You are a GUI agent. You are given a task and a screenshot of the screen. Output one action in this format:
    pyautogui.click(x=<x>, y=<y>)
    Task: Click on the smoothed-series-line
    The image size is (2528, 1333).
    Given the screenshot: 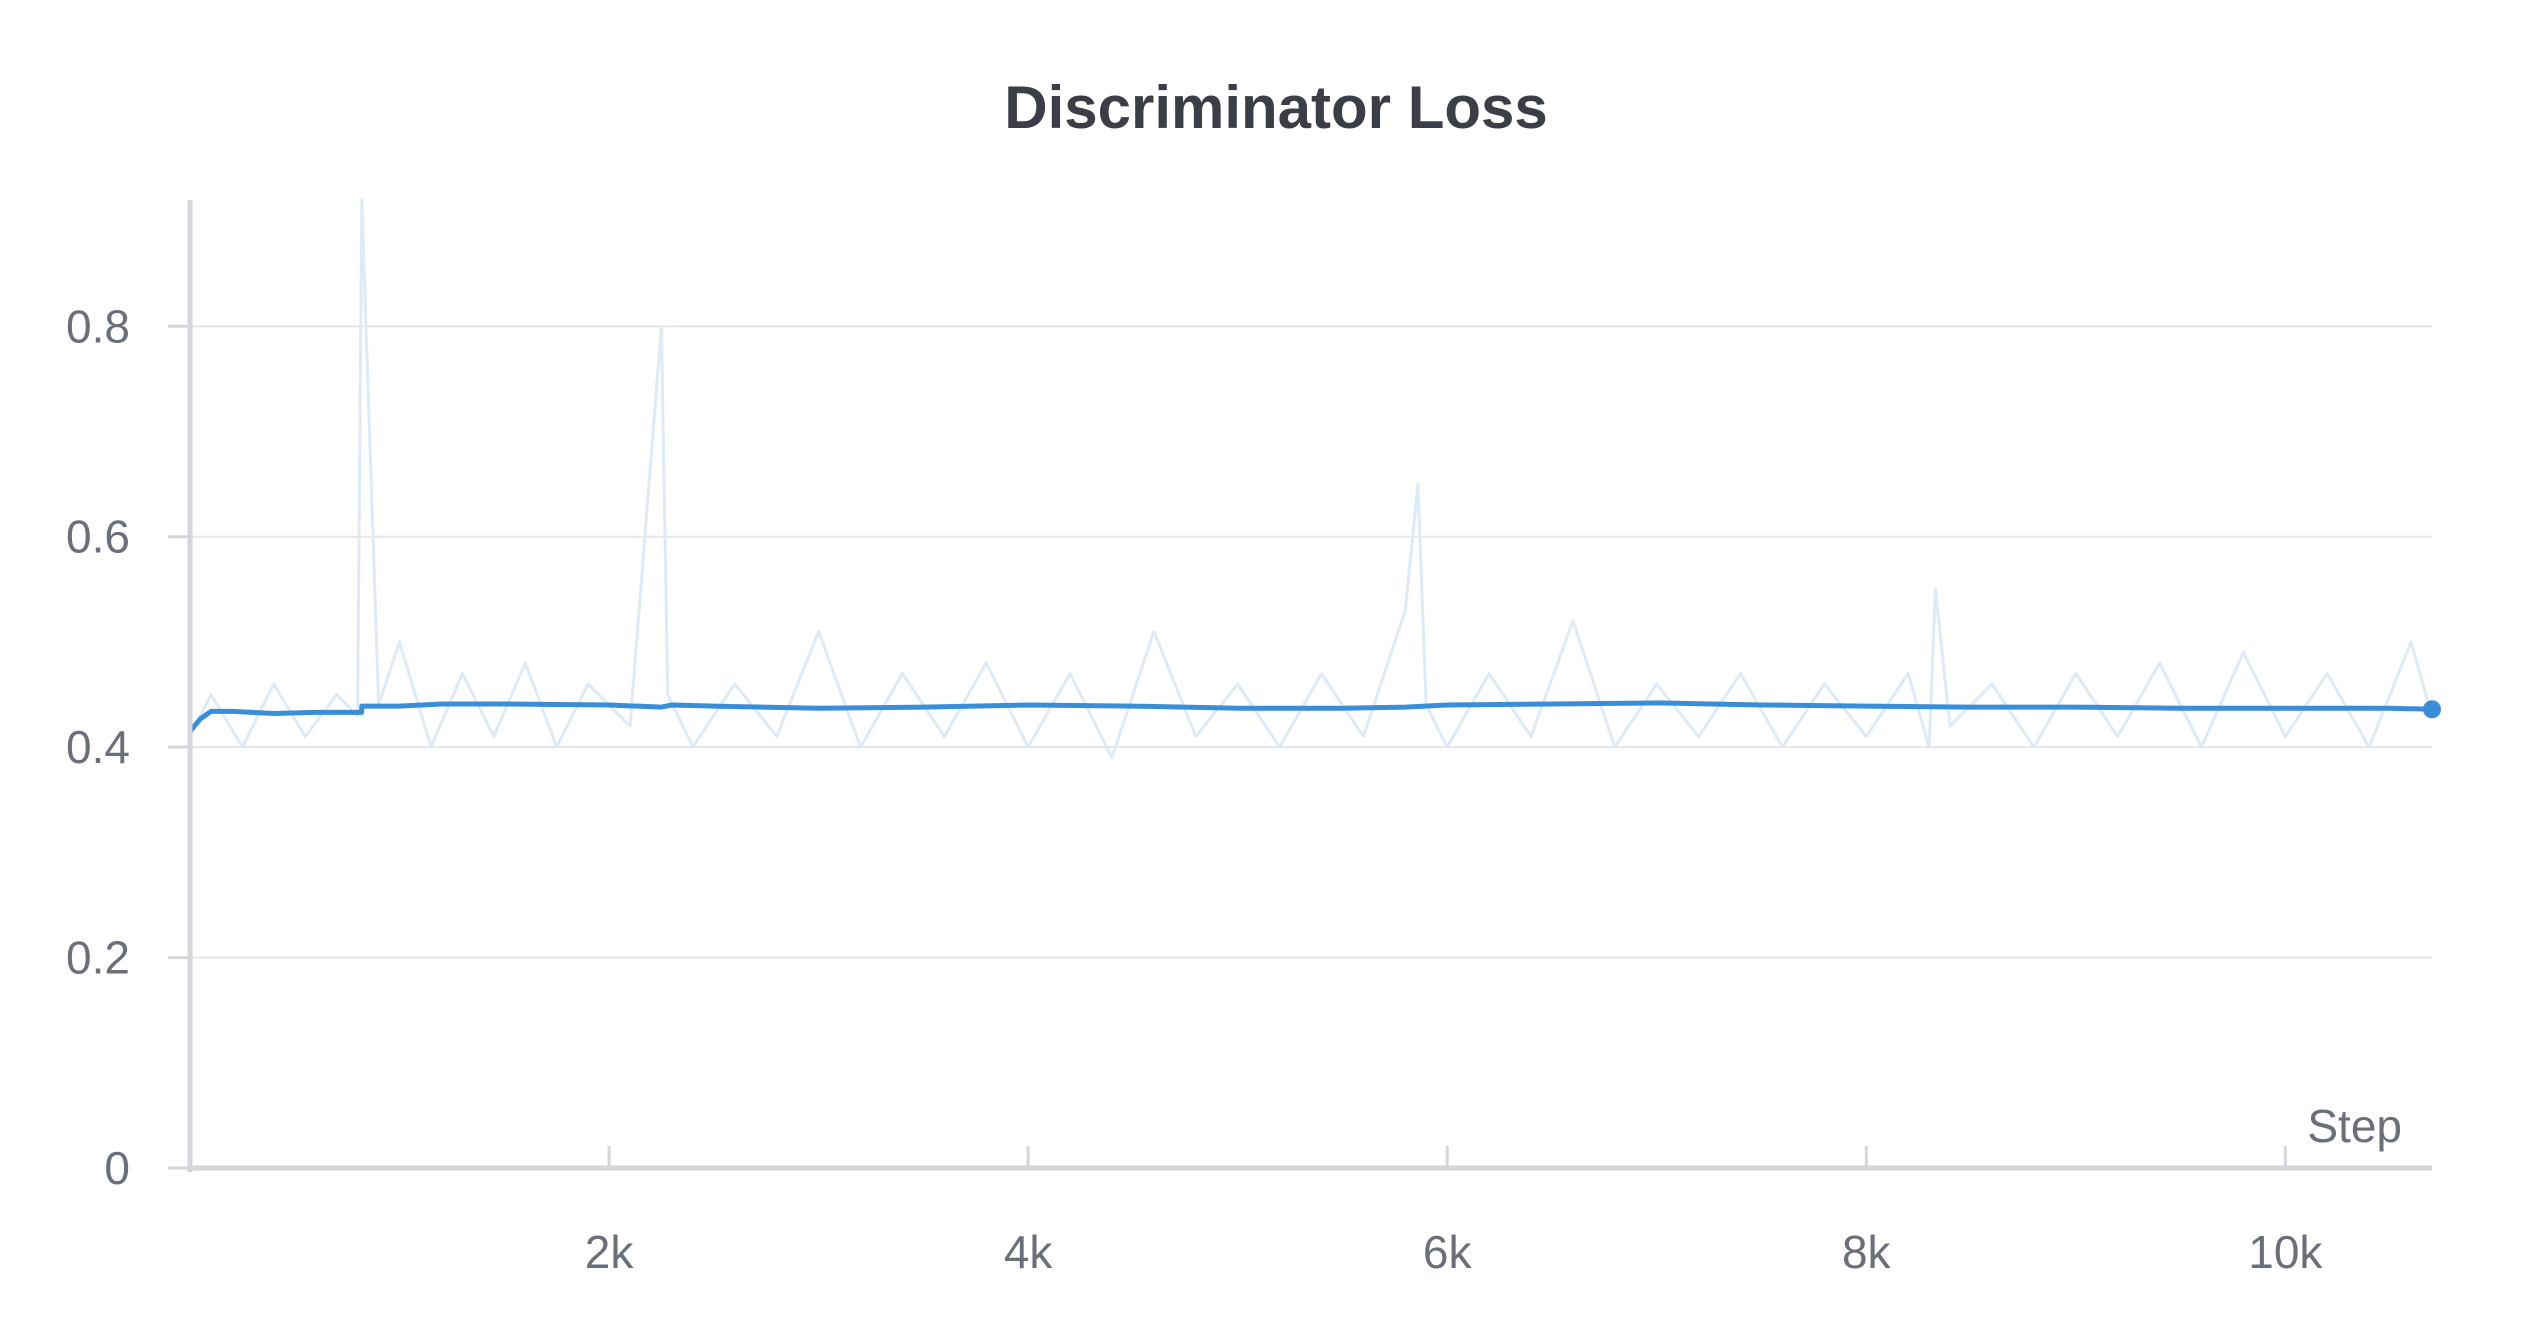 What is the action you would take?
    pyautogui.click(x=1311, y=717)
    